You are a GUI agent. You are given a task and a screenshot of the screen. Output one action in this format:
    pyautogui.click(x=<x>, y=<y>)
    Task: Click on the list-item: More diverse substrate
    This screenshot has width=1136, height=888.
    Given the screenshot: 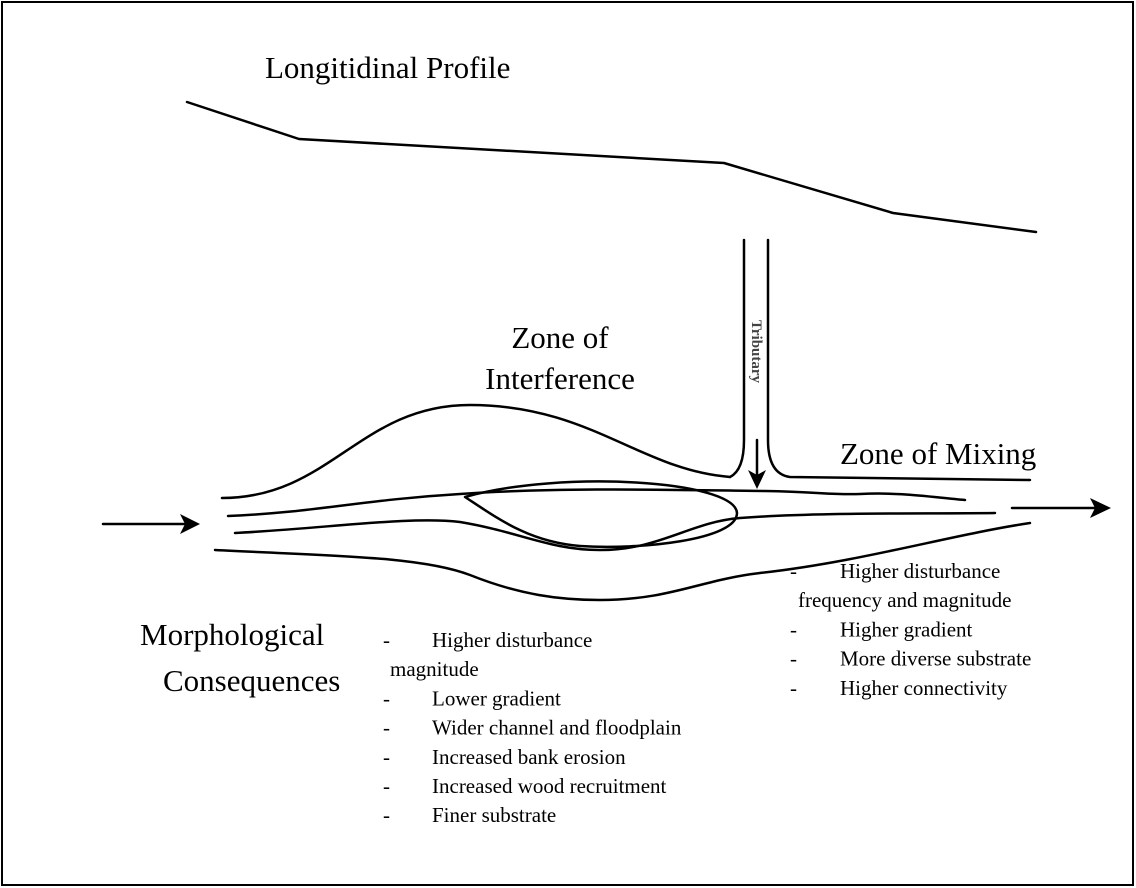 What is the action you would take?
    pyautogui.click(x=935, y=659)
    